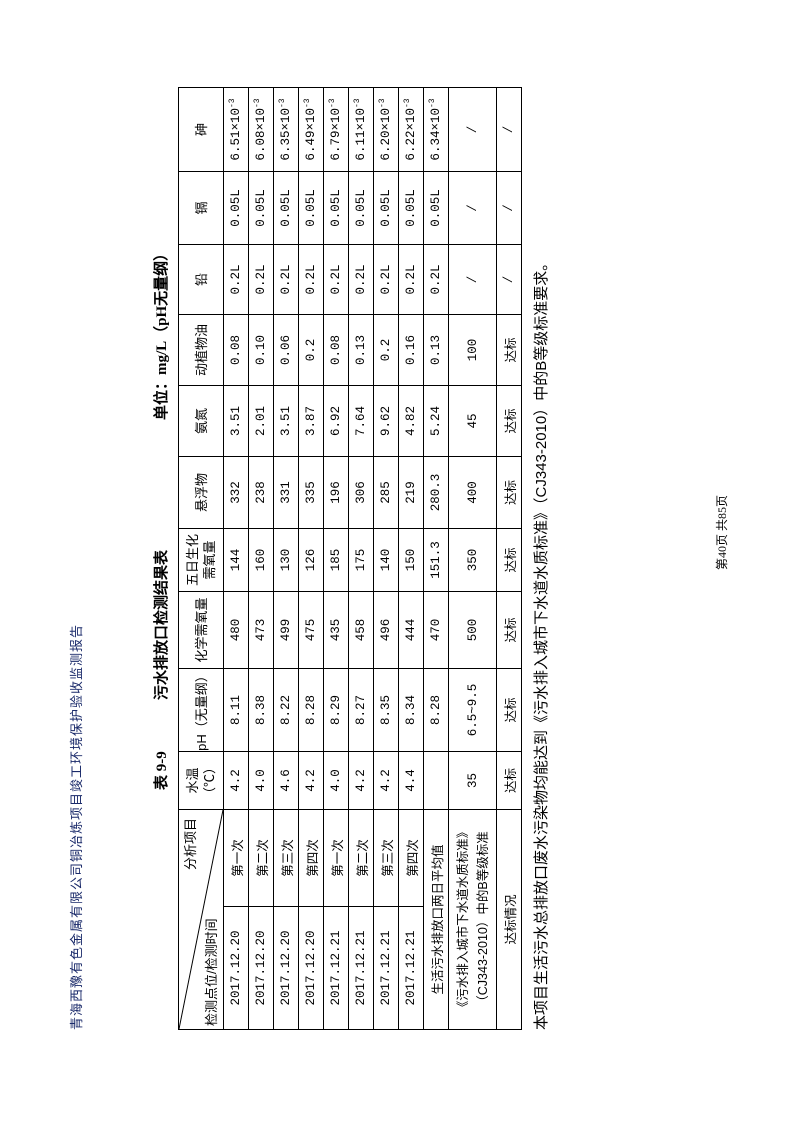  I want to click on value-cell: 185, so click(336, 560).